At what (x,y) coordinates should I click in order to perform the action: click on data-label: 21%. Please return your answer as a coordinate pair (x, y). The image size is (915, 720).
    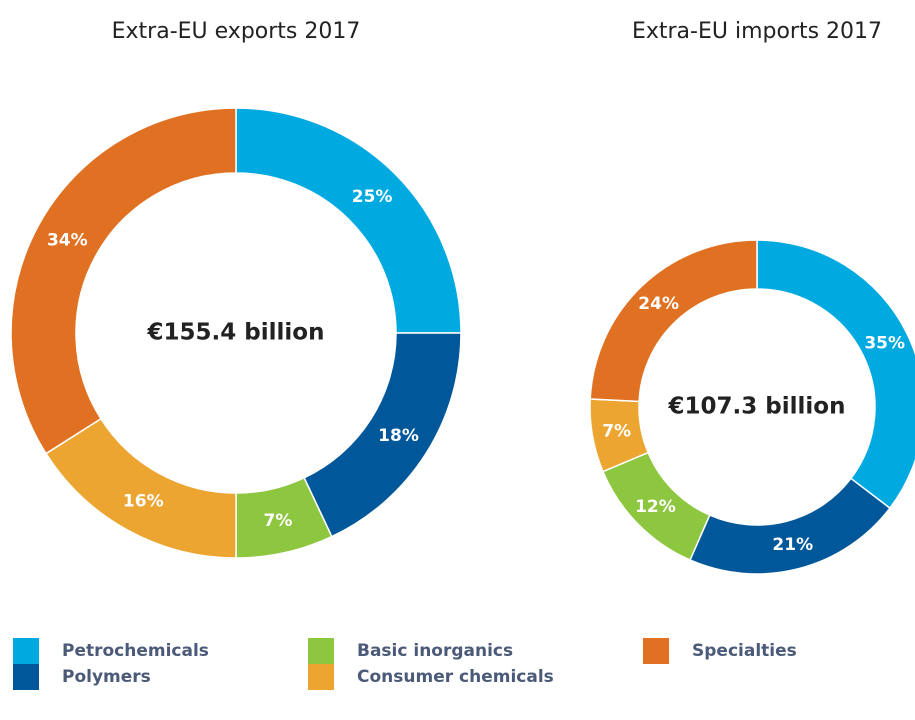
    Looking at the image, I should click on (792, 545).